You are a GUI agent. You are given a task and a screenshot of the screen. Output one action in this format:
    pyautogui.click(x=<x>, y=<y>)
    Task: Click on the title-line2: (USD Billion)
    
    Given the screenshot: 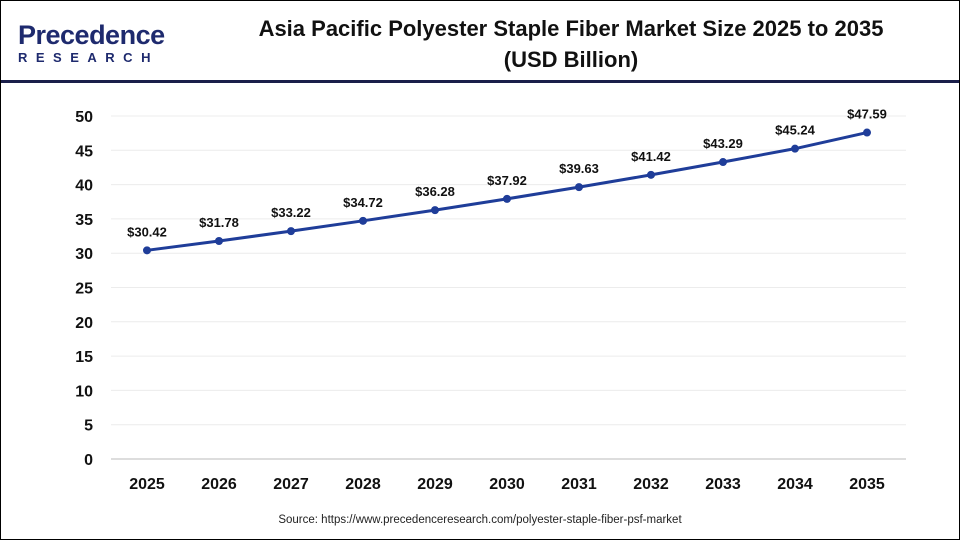 What is the action you would take?
    pyautogui.click(x=571, y=59)
    